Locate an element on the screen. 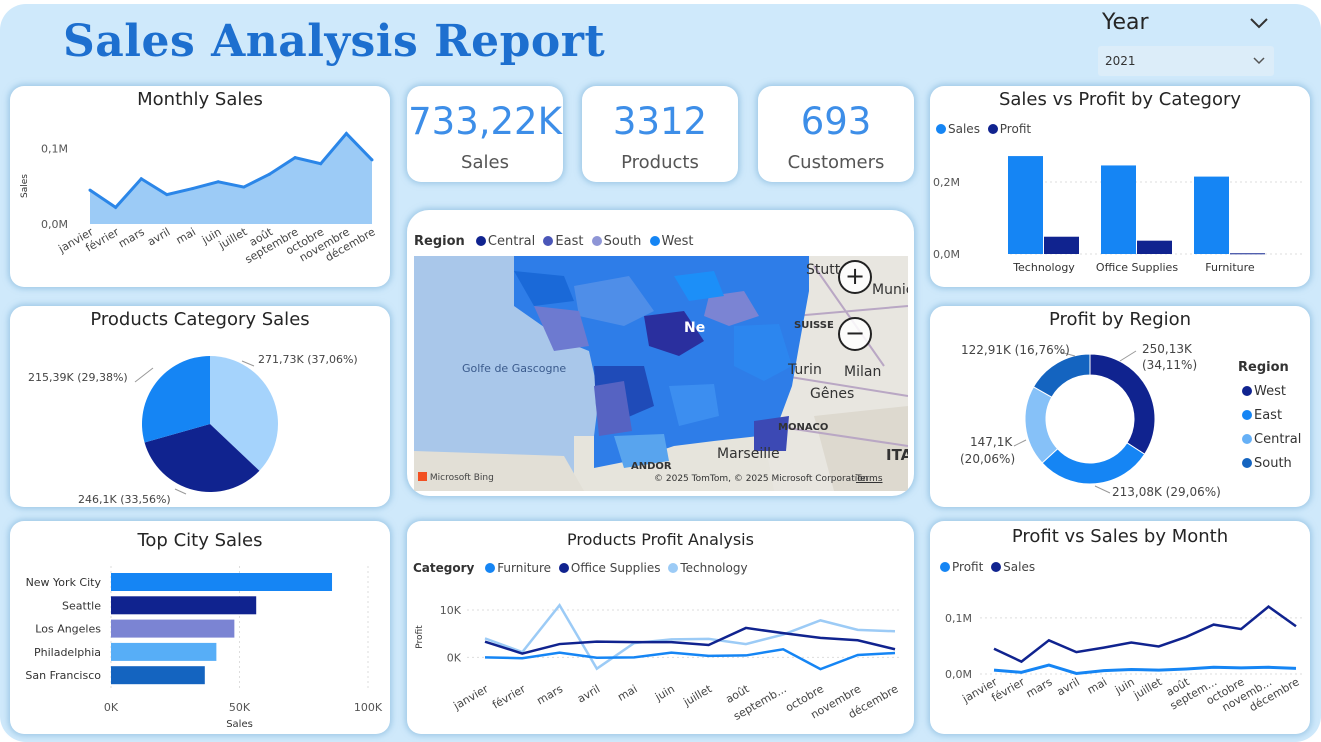 The image size is (1321, 742). data-label: 250,13K is located at coordinates (1167, 349).